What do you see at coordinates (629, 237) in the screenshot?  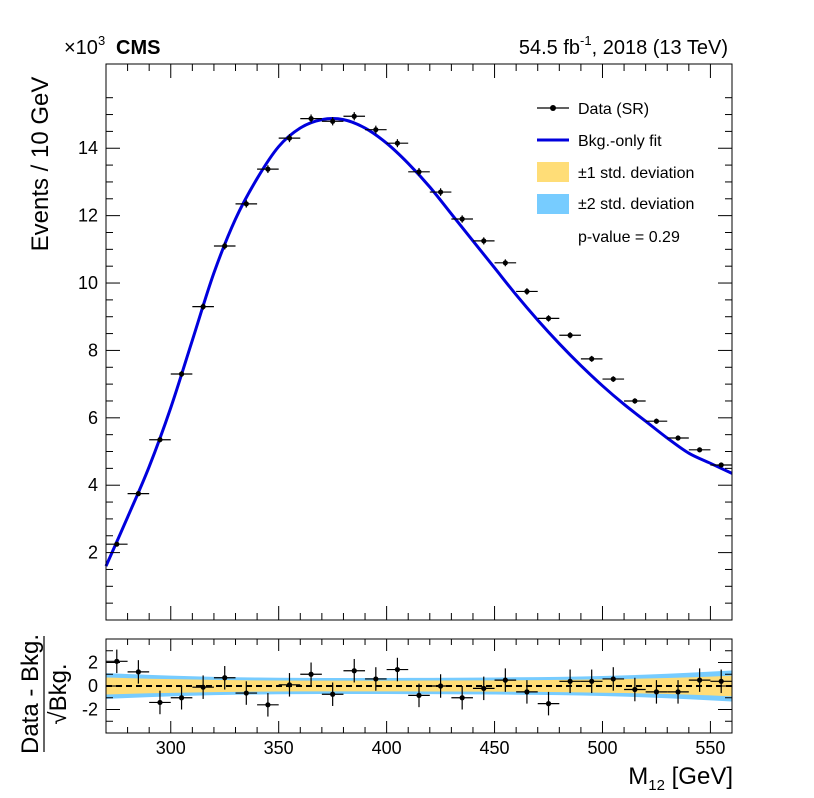 I see `legend-pvalue: p-value = 0.29` at bounding box center [629, 237].